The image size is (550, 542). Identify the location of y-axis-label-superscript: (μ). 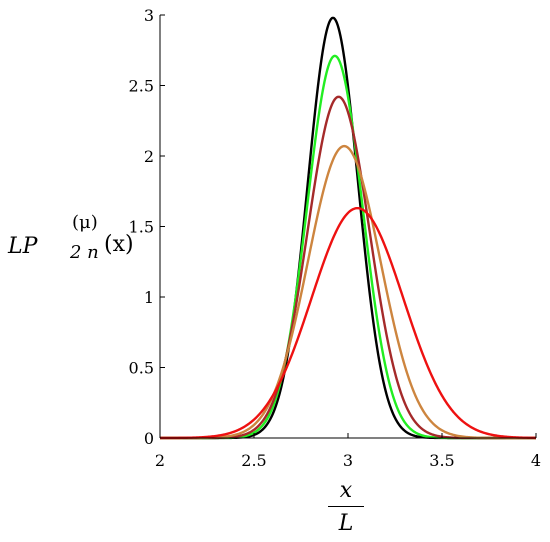
(85, 222).